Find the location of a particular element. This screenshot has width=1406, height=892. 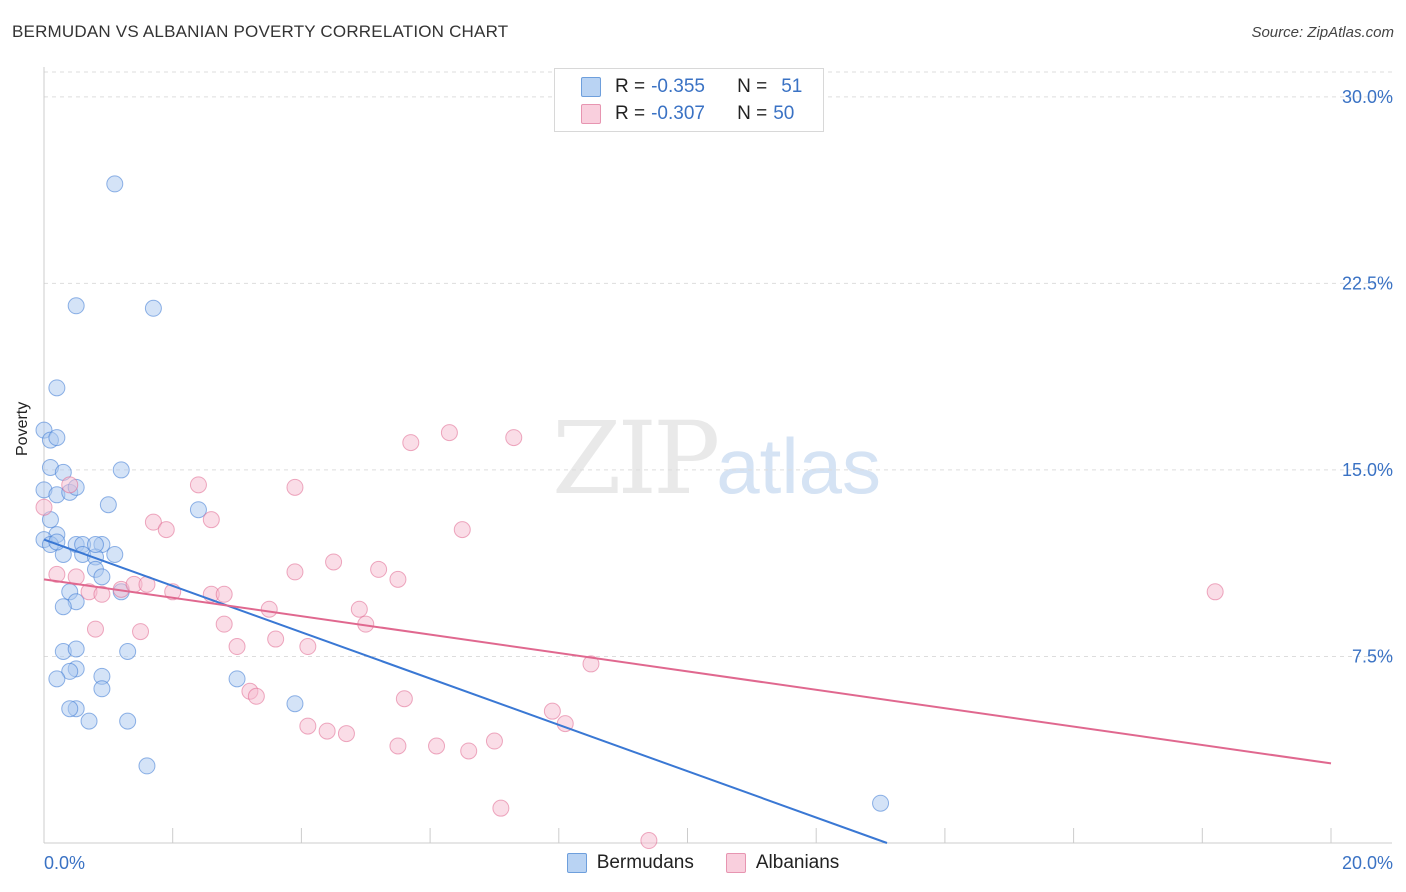

series-legend-albanians: Albanians is located at coordinates (782, 863).